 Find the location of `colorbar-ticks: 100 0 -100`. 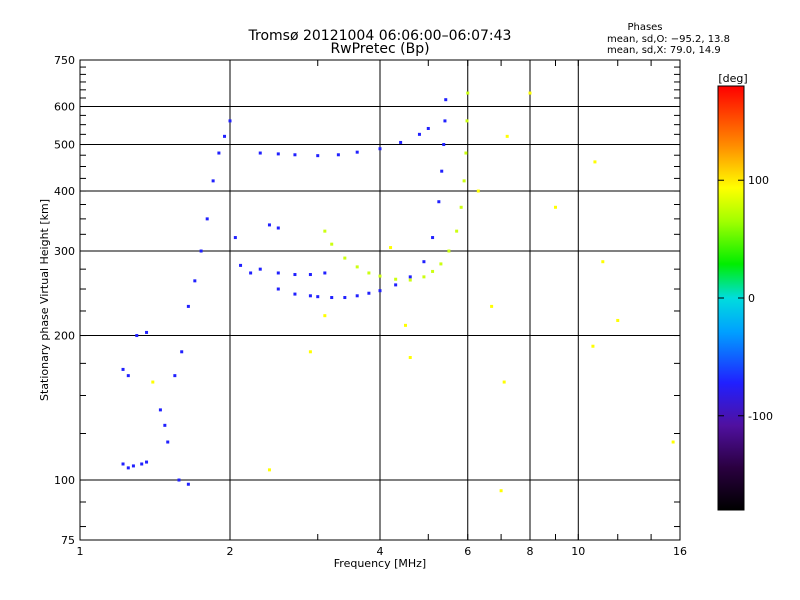

colorbar-ticks: 100 0 -100 is located at coordinates (745, 298).